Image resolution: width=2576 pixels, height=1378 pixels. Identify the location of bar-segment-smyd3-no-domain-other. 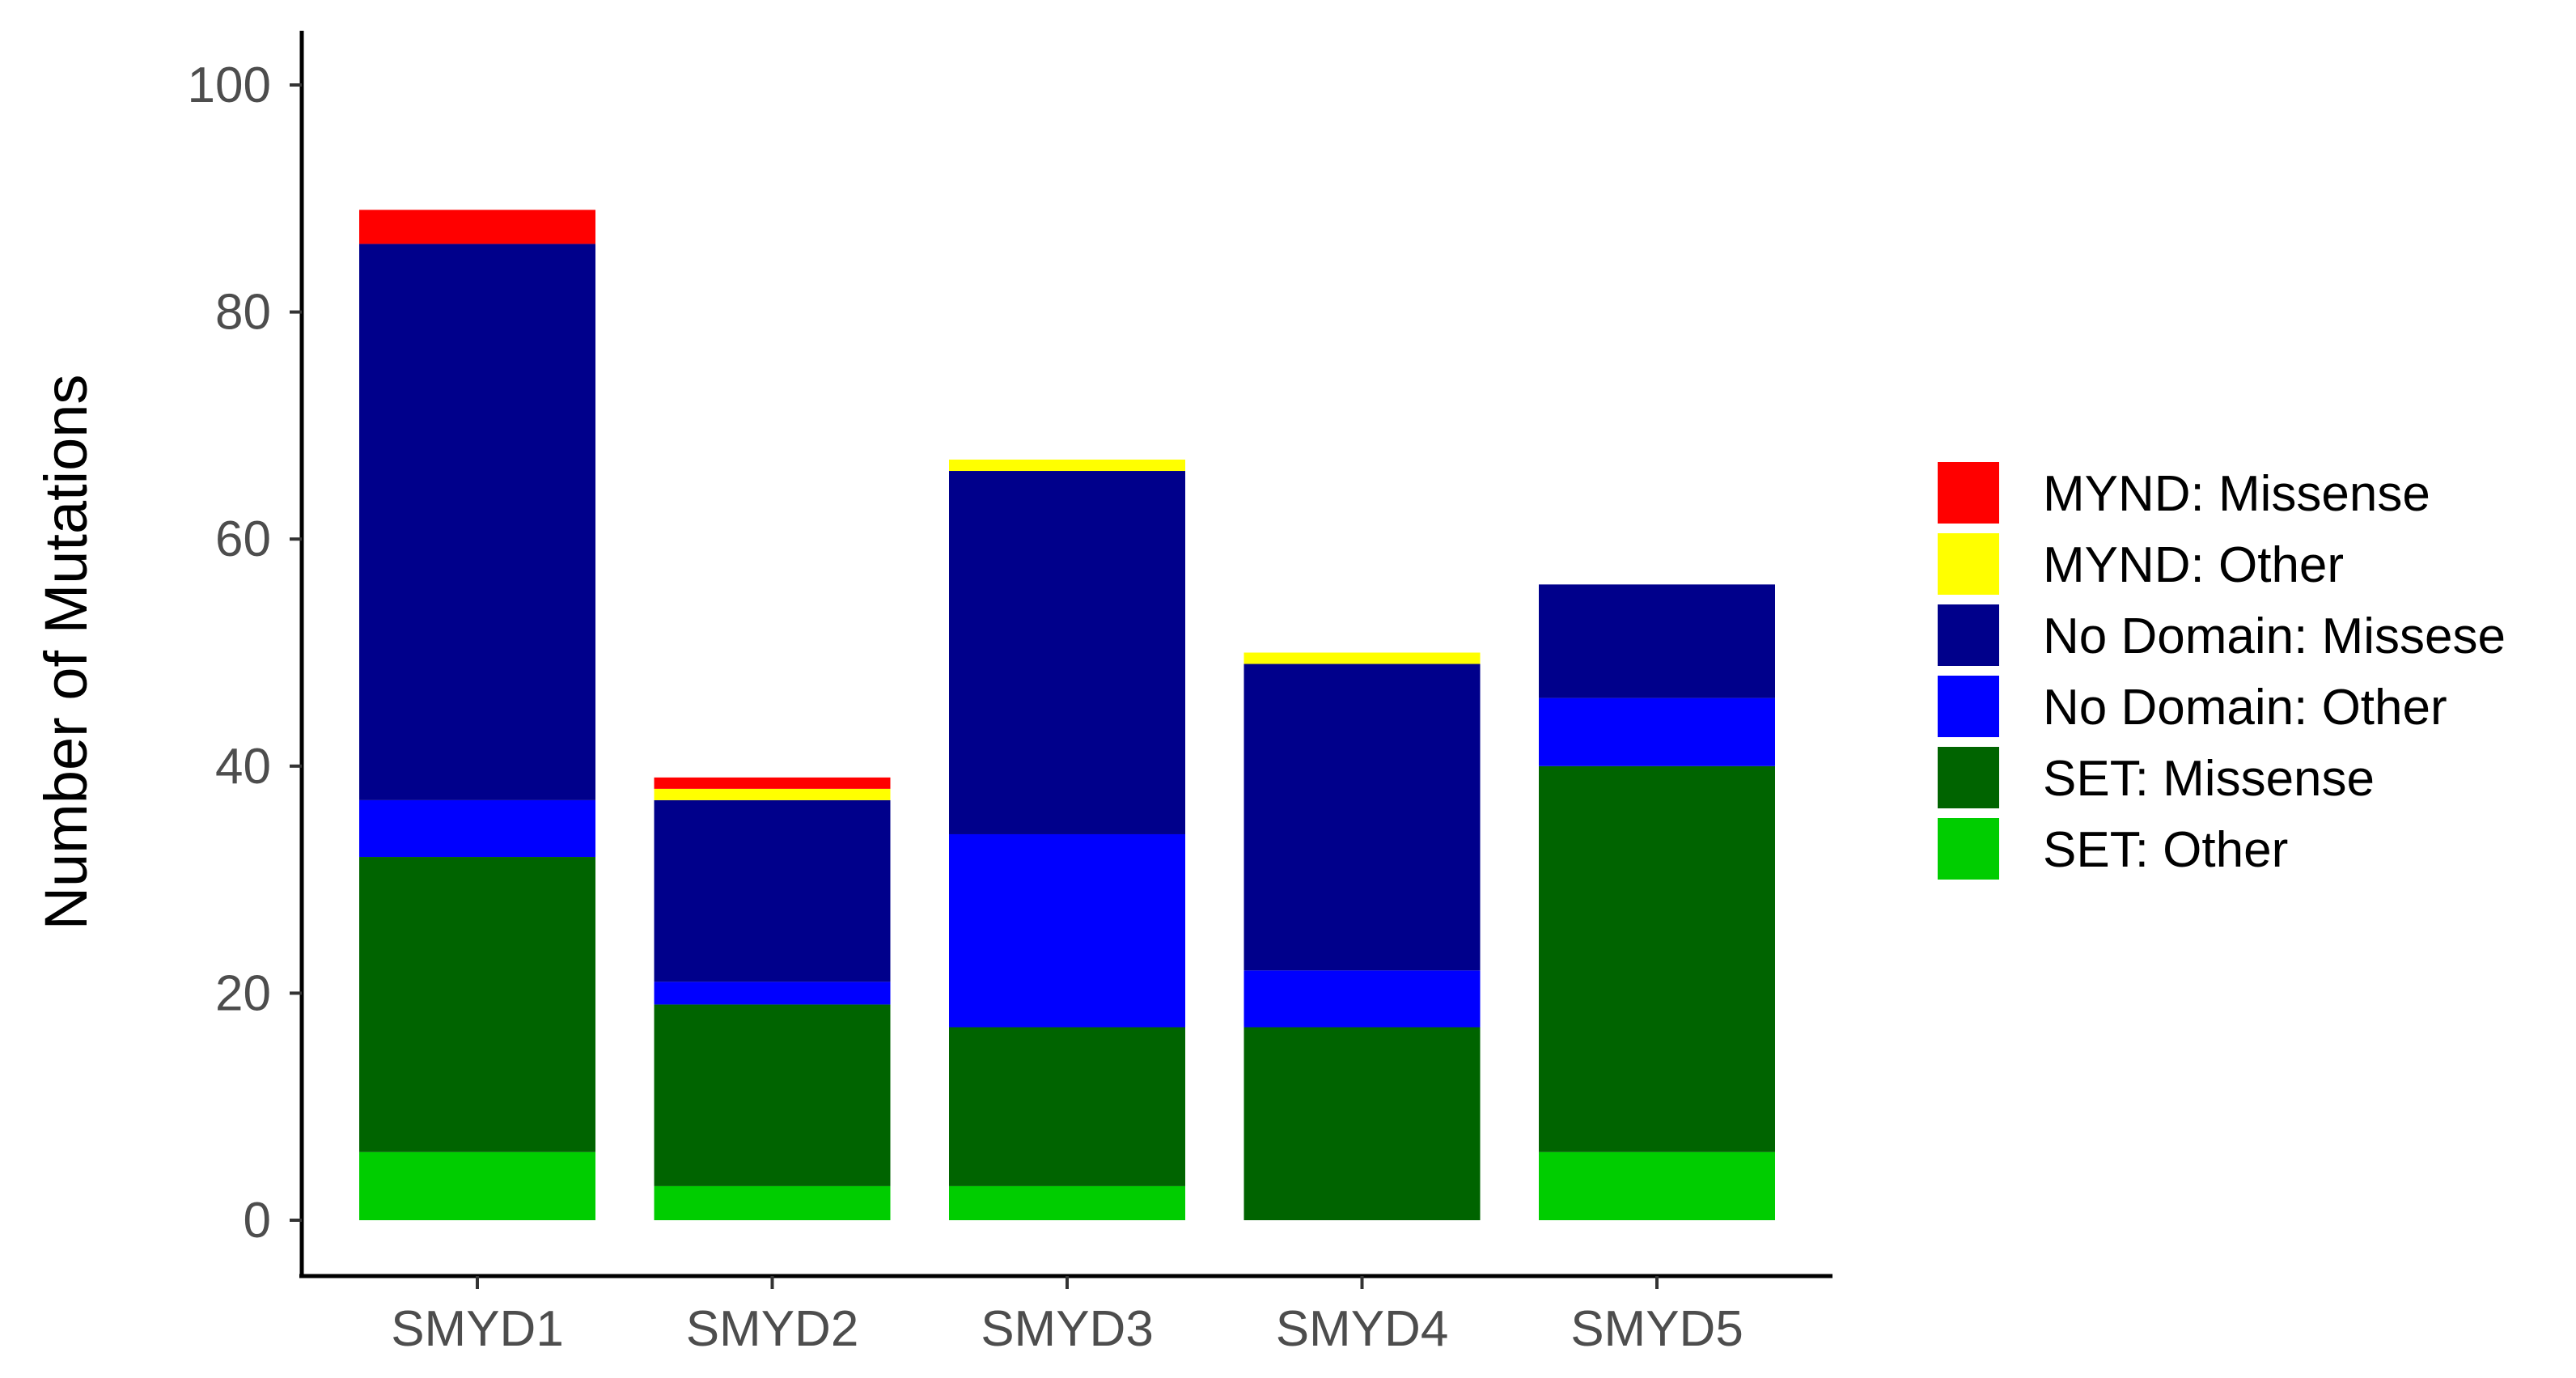
(1067, 930).